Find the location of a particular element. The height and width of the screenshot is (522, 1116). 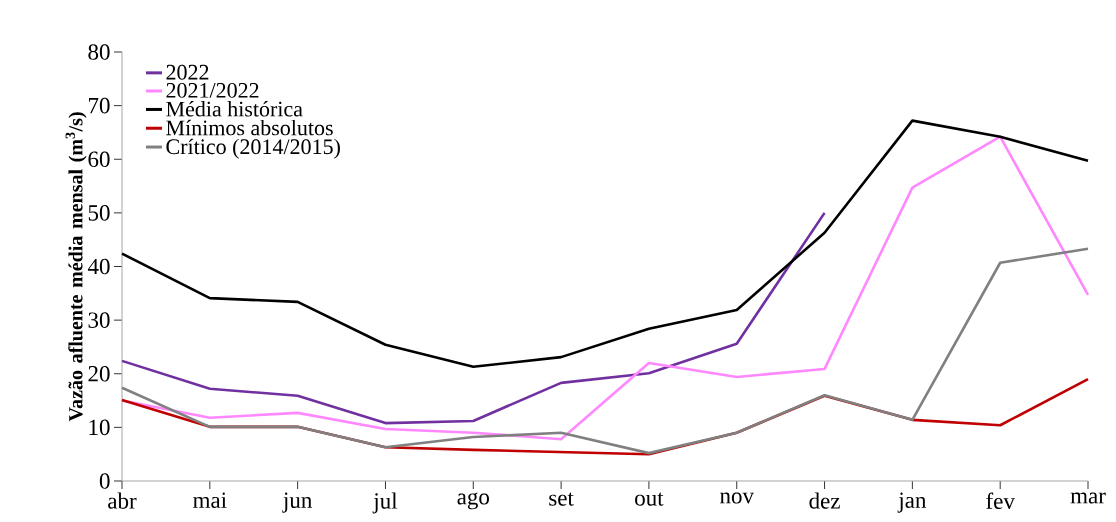

y-tick-label: 20 is located at coordinates (99, 373).